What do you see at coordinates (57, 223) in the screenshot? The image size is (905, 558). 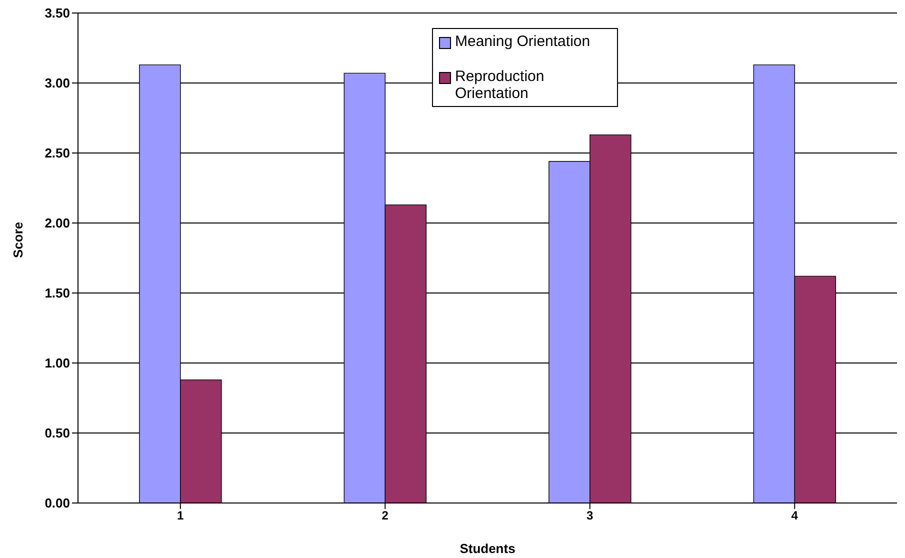 I see `y-tick-label: 2.00` at bounding box center [57, 223].